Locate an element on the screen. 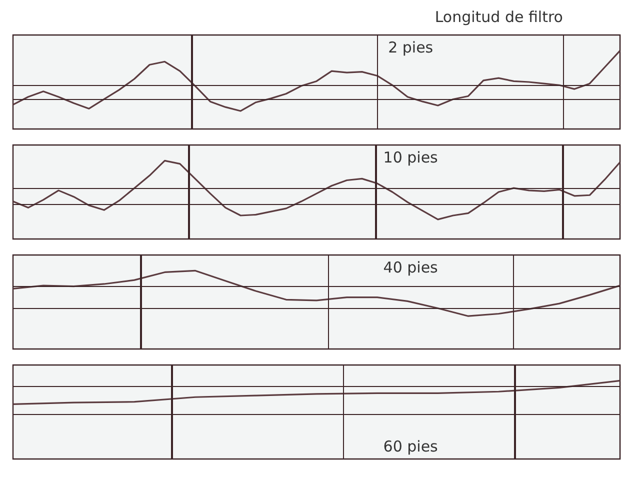 The height and width of the screenshot is (491, 621). annotation: 40 pies is located at coordinates (410, 267).